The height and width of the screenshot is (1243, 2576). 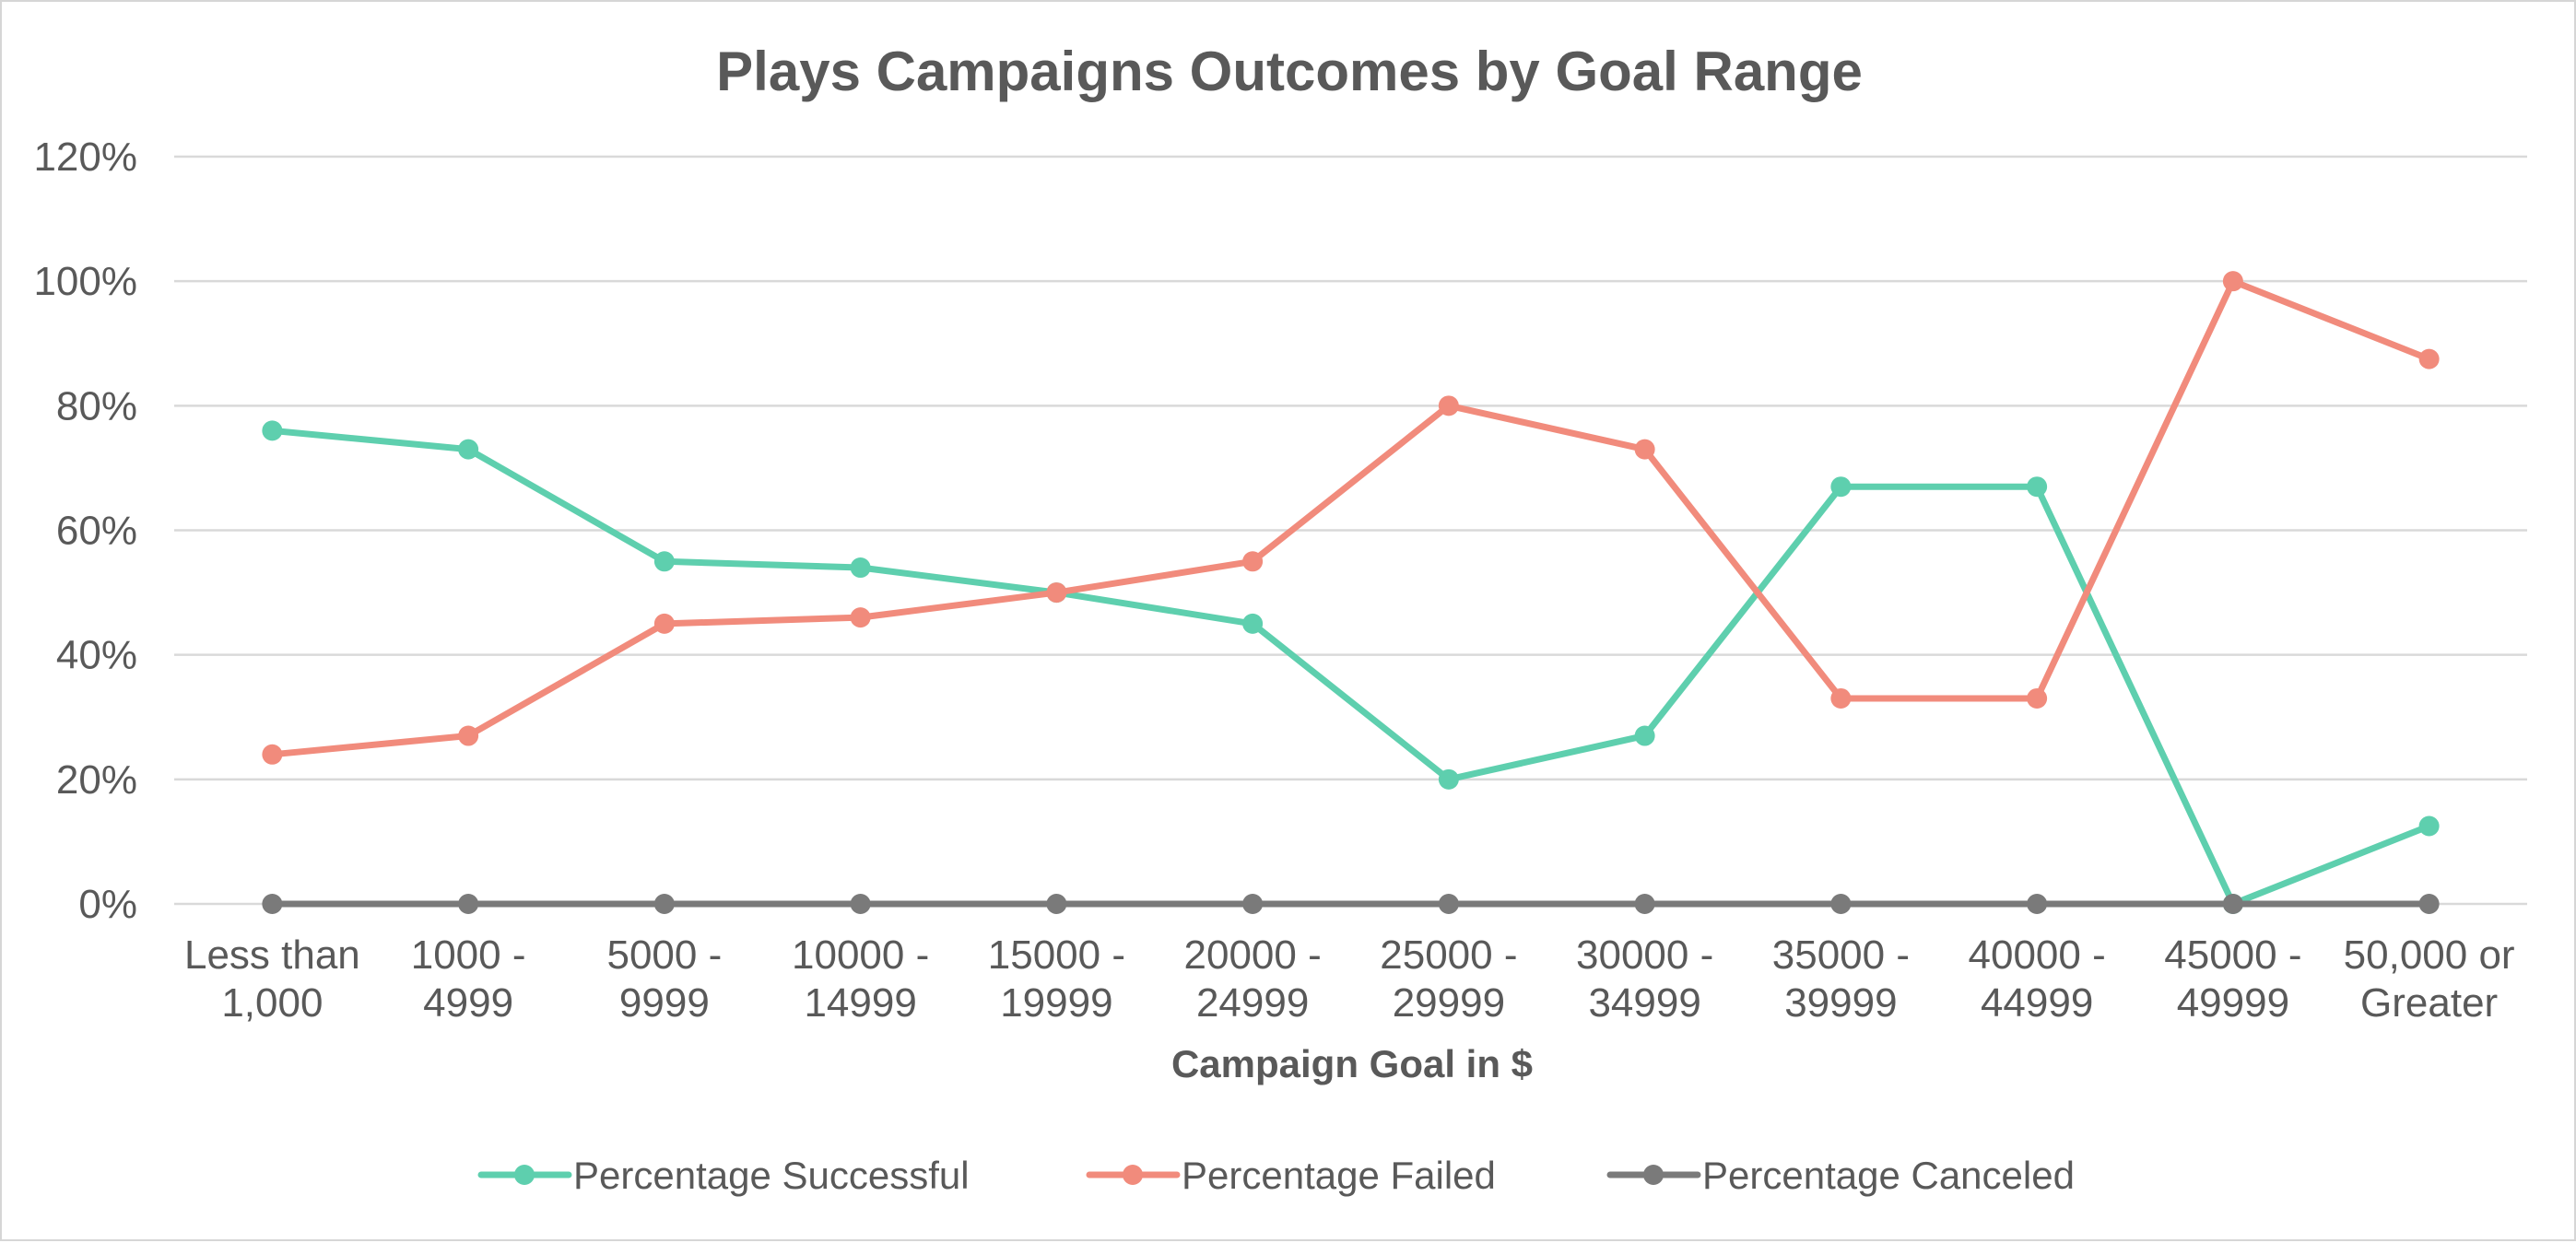 What do you see at coordinates (1889, 1175) in the screenshot?
I see `legend-label: Percentage Canceled` at bounding box center [1889, 1175].